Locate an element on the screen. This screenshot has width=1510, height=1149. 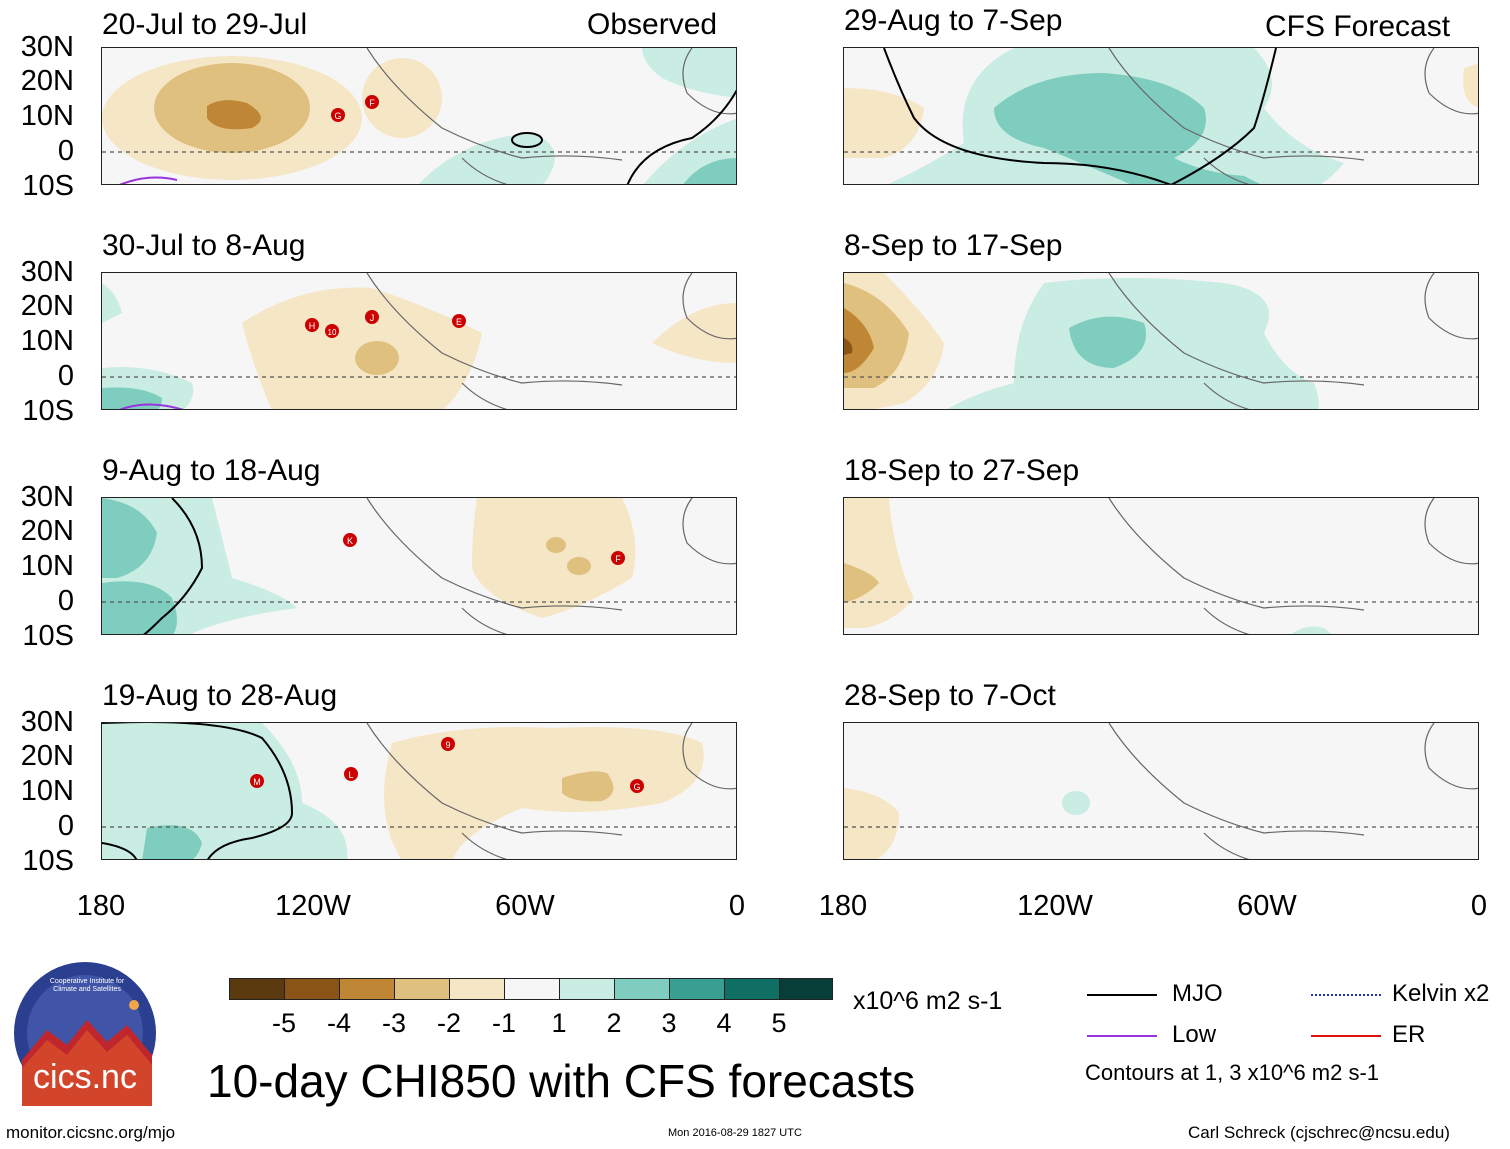
storm-label: L is located at coordinates (350, 775).